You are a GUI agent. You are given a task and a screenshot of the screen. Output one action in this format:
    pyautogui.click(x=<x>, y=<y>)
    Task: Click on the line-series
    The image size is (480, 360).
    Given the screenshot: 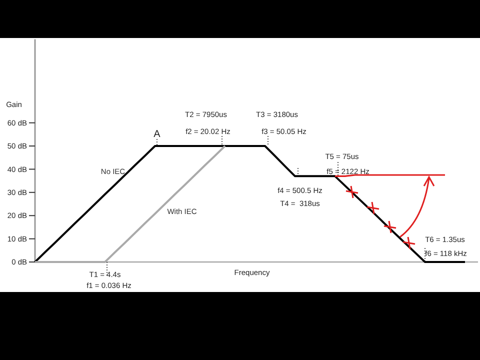 What is the action you would take?
    pyautogui.click(x=130, y=204)
    